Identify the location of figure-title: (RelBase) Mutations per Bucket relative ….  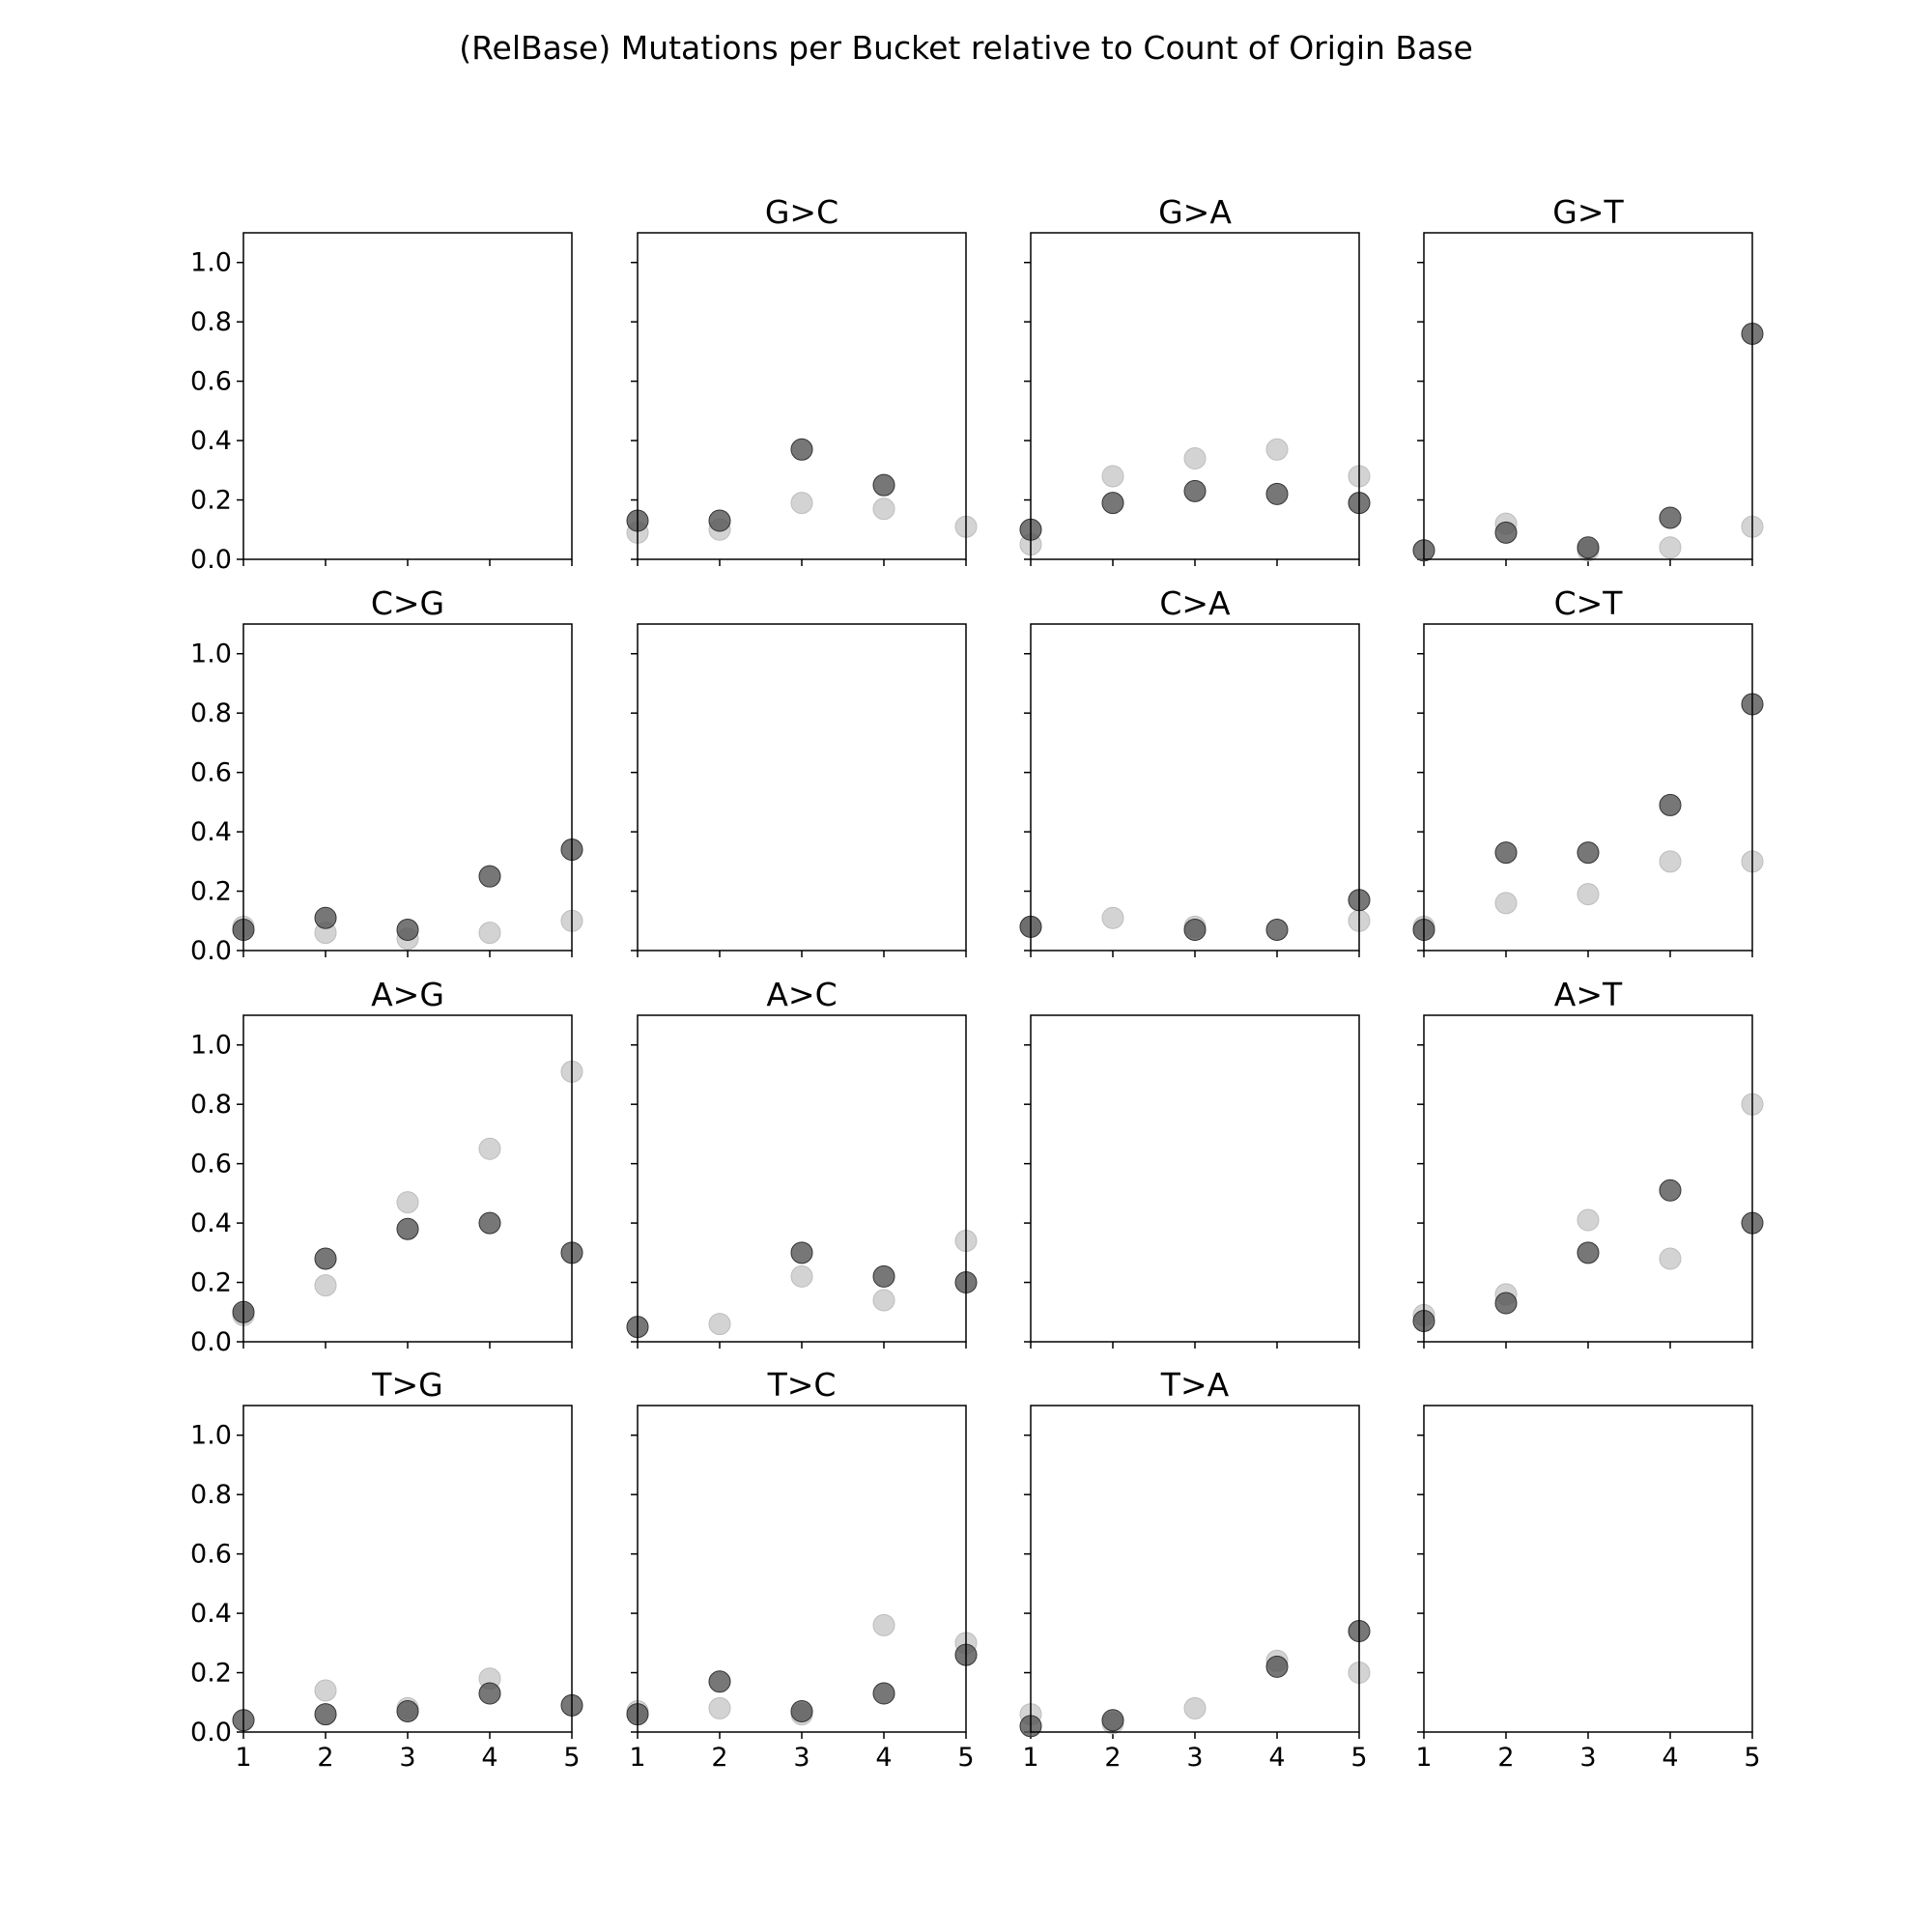
(966, 48).